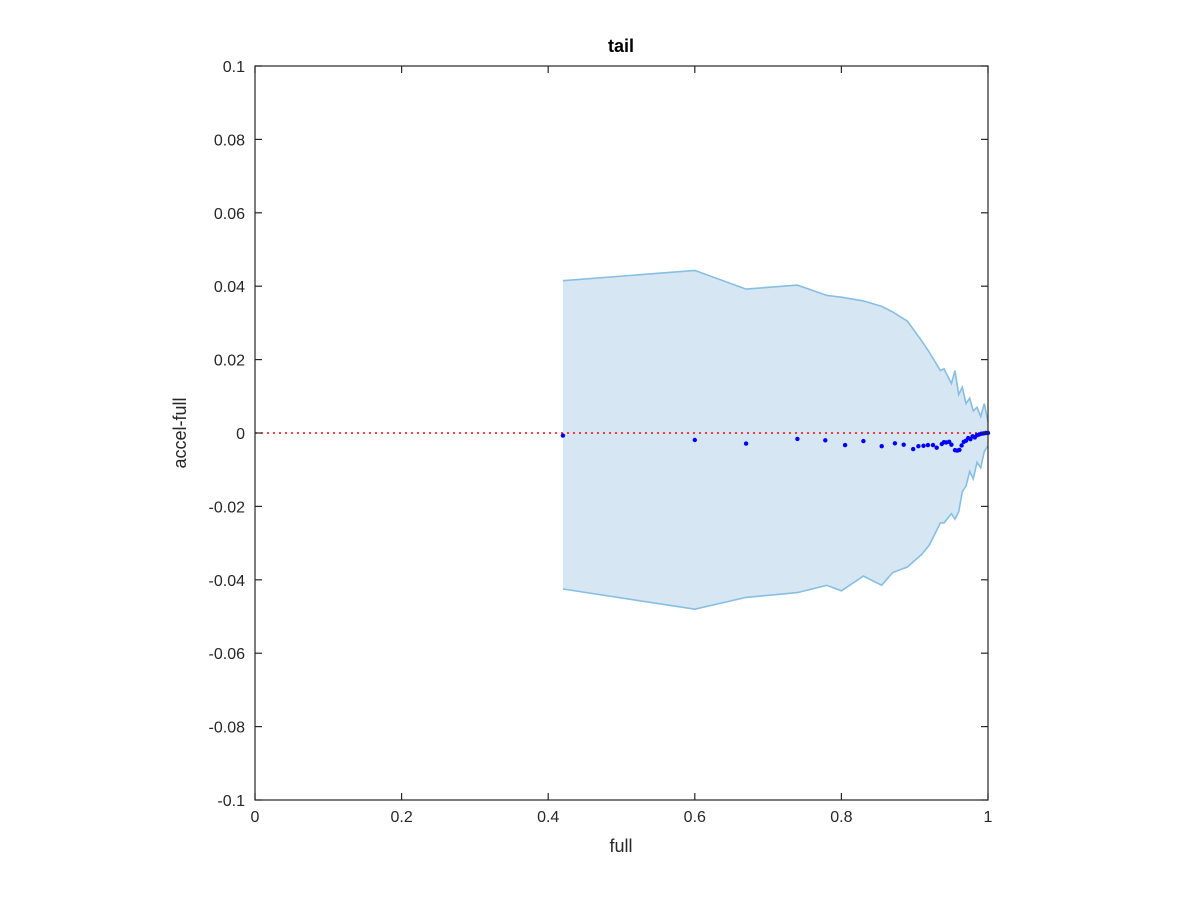 This screenshot has height=900, width=1200. Describe the element at coordinates (227, 507) in the screenshot. I see `y-tick-label: -0.02` at that location.